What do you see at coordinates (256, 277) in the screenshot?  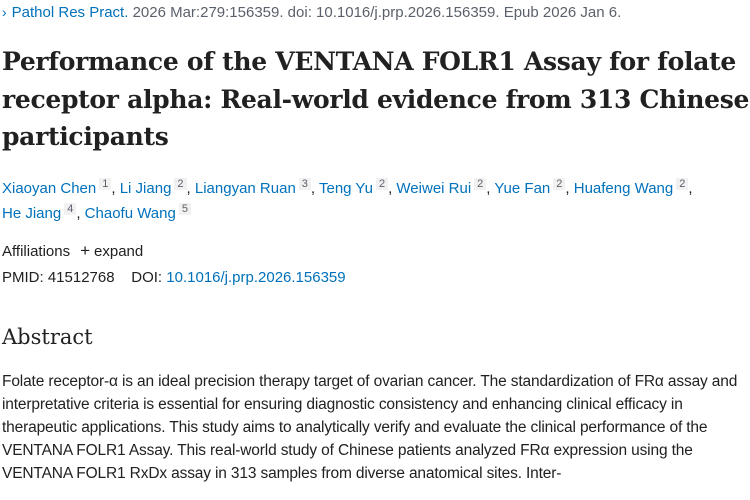 I see `doi-link: 10.1016/j.prp.2026.156359` at bounding box center [256, 277].